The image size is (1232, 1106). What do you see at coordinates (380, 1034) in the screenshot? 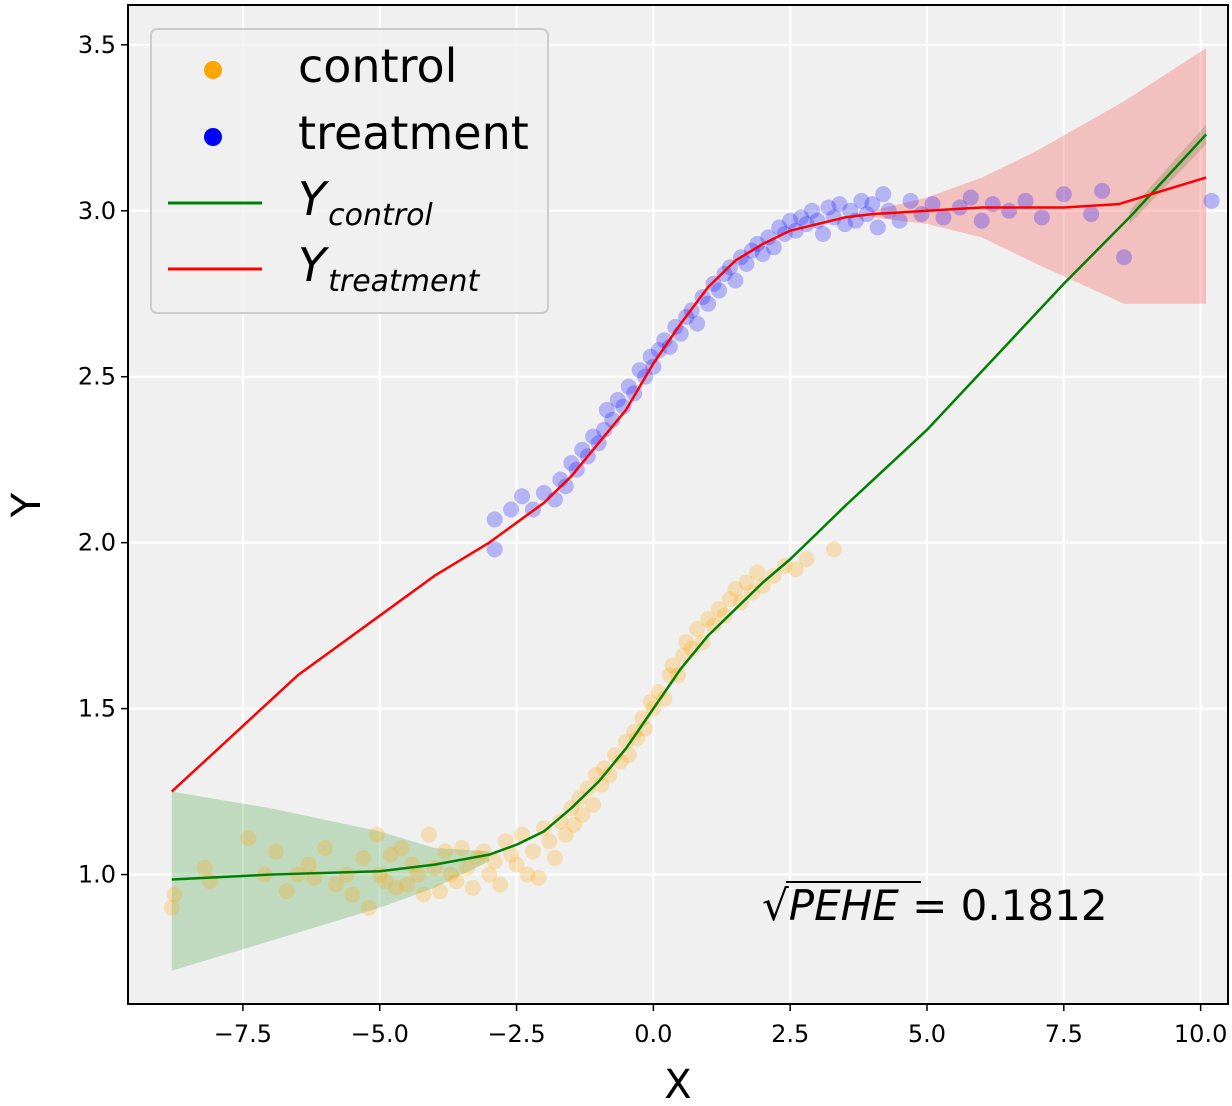
I see `x-tick-label: −5.0` at bounding box center [380, 1034].